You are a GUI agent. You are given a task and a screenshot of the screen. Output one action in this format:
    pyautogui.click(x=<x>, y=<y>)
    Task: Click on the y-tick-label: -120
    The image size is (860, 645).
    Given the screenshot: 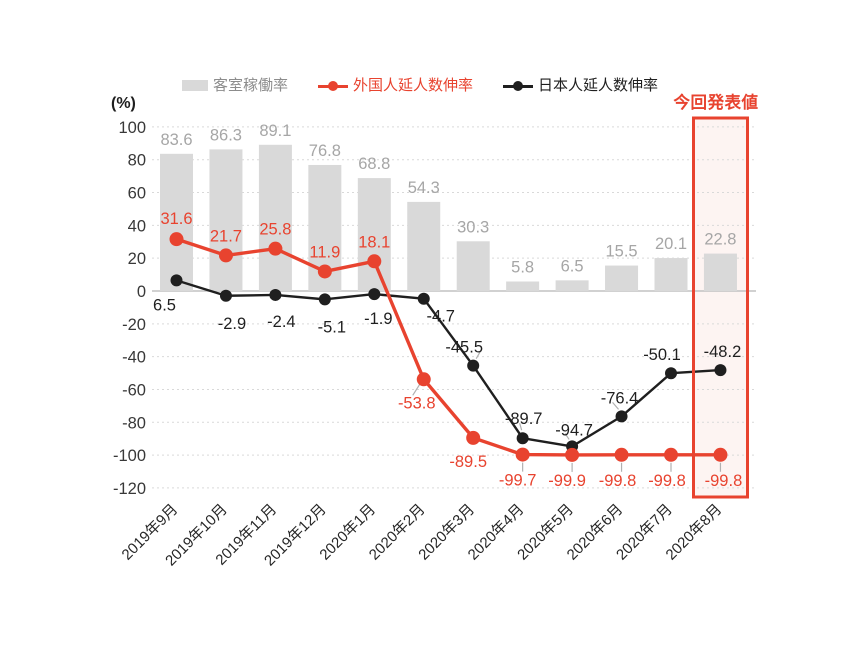 What is the action you would take?
    pyautogui.click(x=129, y=489)
    